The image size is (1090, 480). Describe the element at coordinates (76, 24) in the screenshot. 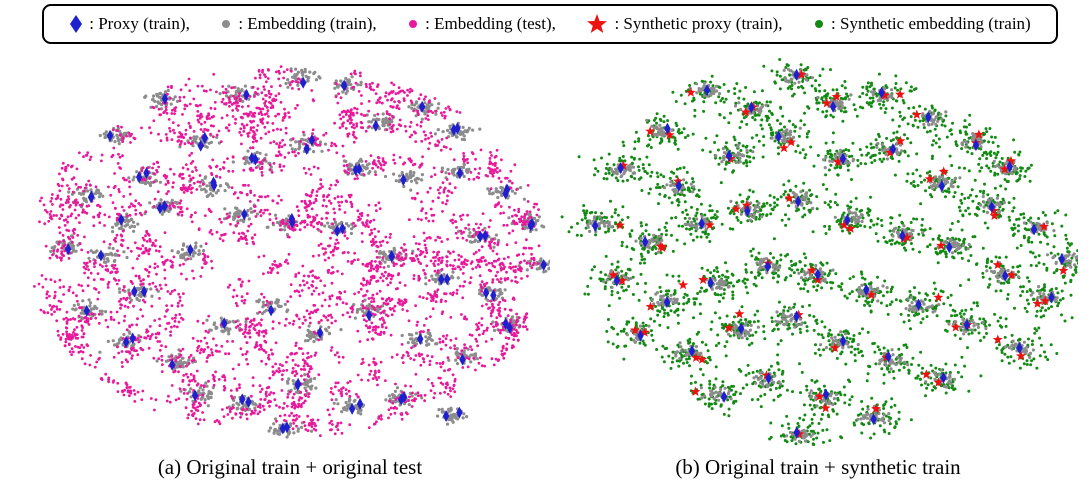

I see `diamond-icon` at that location.